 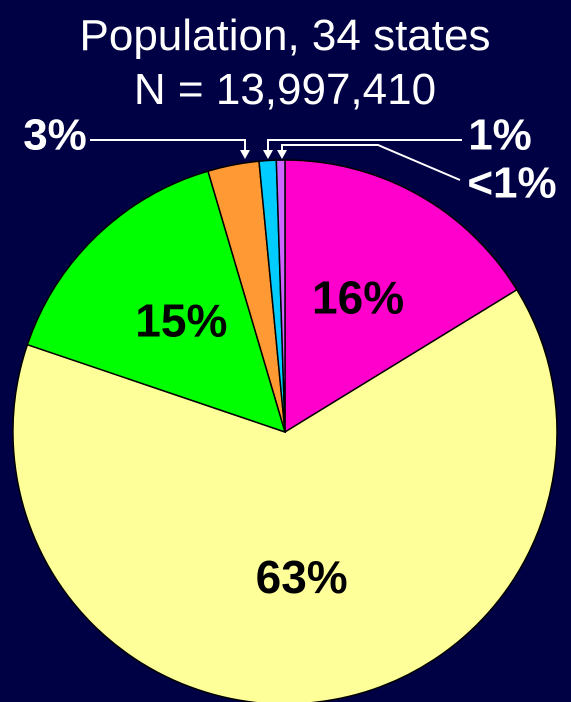 I want to click on pie-slice, so click(x=280, y=296).